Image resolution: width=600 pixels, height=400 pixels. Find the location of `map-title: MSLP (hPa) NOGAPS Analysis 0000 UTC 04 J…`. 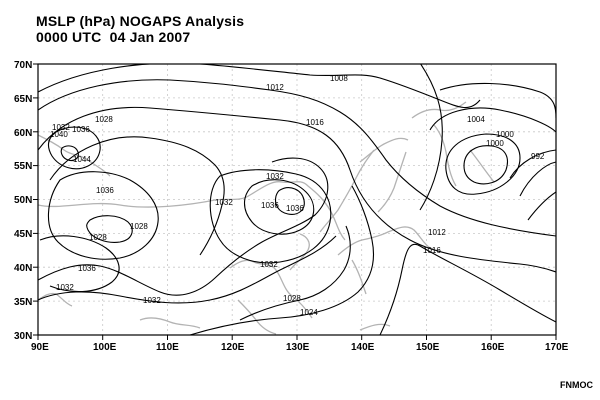

map-title: MSLP (hPa) NOGAPS Analysis 0000 UTC 04 J… is located at coordinates (140, 29).